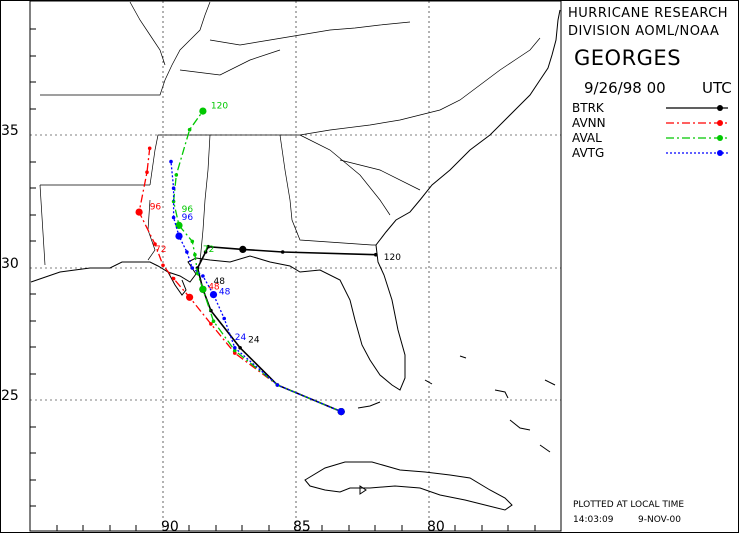  Describe the element at coordinates (593, 520) in the screenshot. I see `footer-time: 14:03:09` at that location.